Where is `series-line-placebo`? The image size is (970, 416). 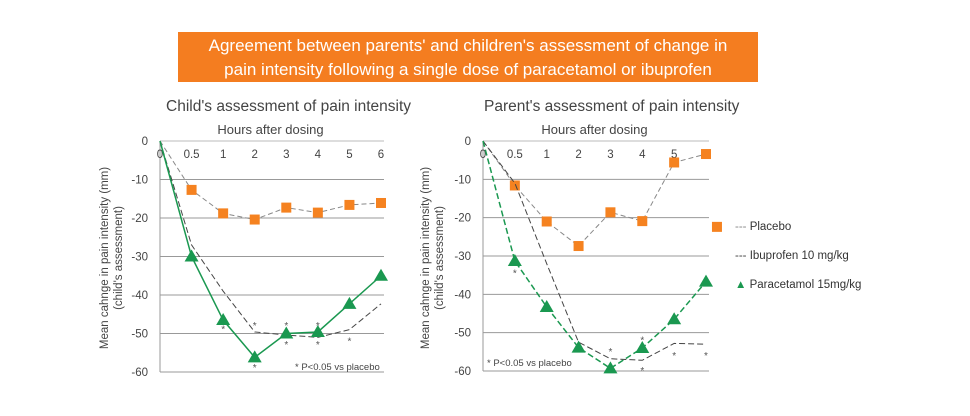 series-line-placebo is located at coordinates (270, 180).